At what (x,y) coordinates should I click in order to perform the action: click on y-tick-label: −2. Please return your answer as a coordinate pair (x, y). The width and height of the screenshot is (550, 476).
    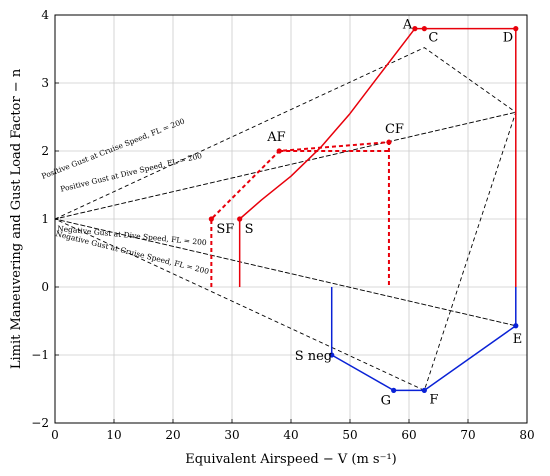
    Looking at the image, I should click on (40, 423).